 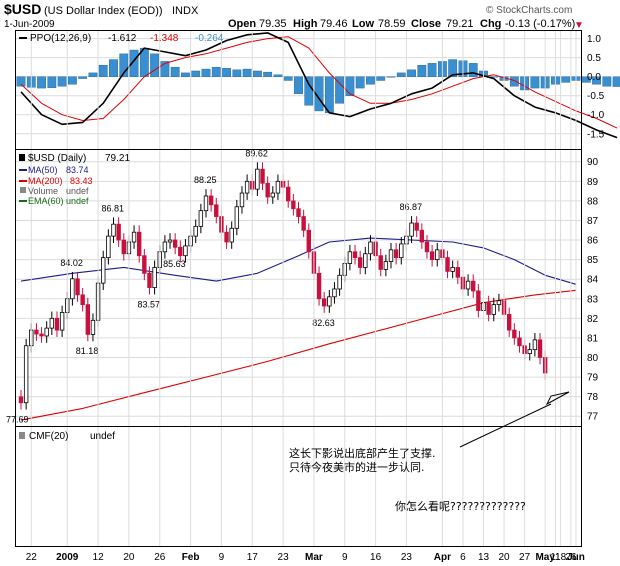 What do you see at coordinates (174, 264) in the screenshot?
I see `price-annotation: 85.63` at bounding box center [174, 264].